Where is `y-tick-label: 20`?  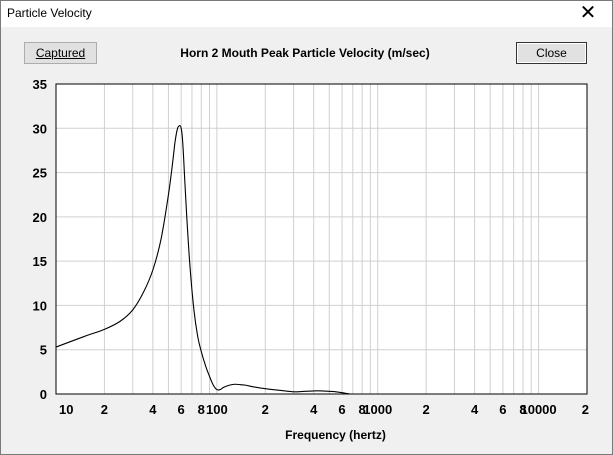 y-tick-label: 20 is located at coordinates (40, 217).